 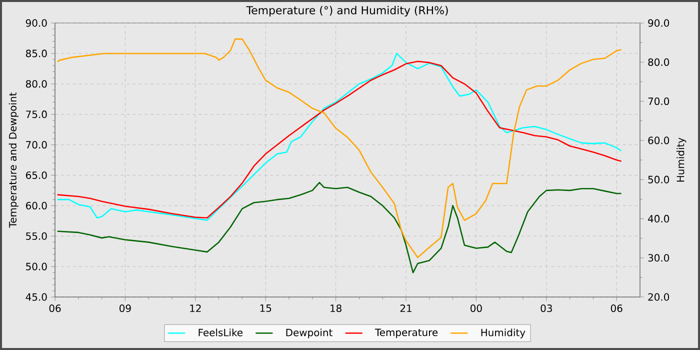 I want to click on y2-axis-title: Humidity, so click(x=681, y=160).